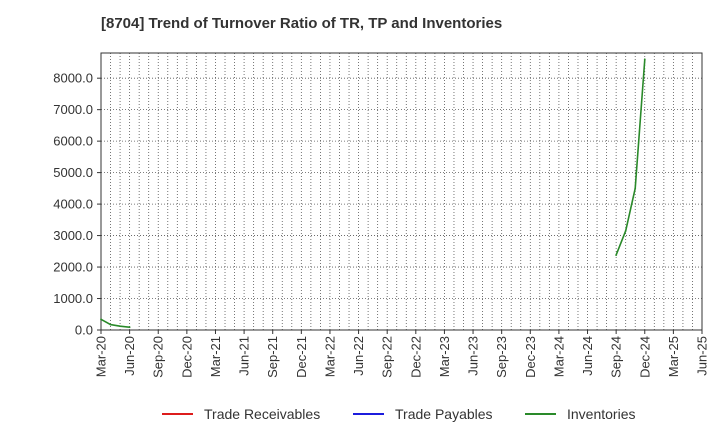 The image size is (720, 440). What do you see at coordinates (73, 141) in the screenshot?
I see `y-tick-label: 6000.0` at bounding box center [73, 141].